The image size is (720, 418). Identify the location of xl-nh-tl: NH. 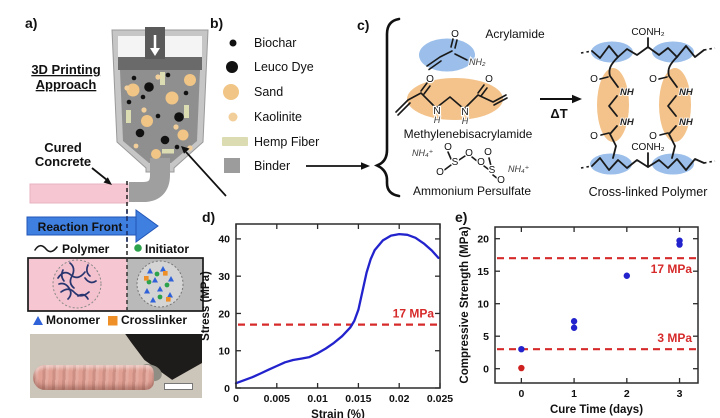
(627, 92).